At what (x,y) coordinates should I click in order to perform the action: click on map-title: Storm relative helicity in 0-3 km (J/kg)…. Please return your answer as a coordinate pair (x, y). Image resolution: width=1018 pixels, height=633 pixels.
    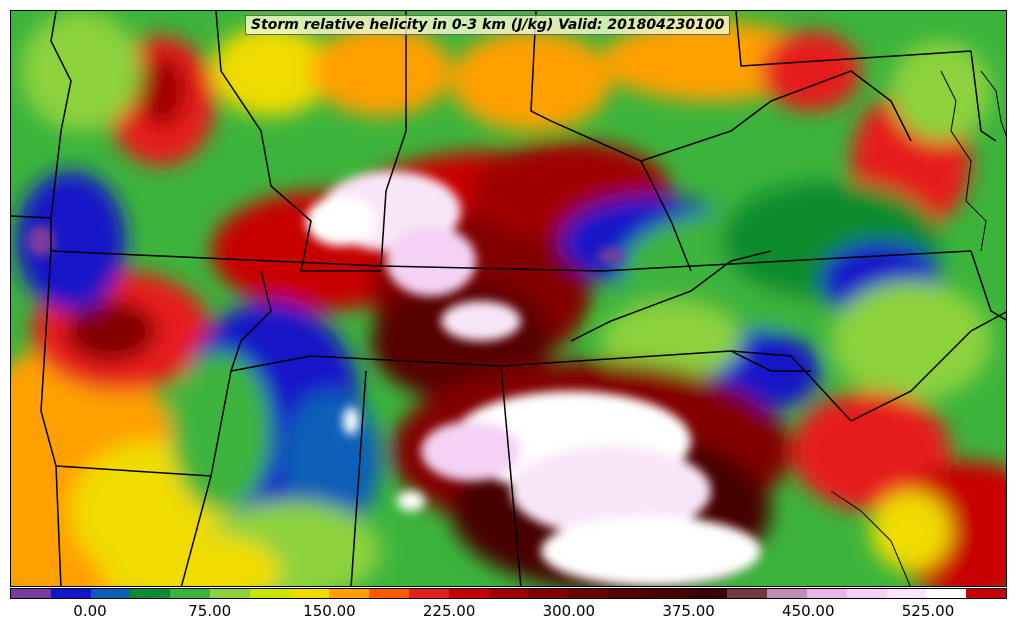
    Looking at the image, I should click on (488, 25).